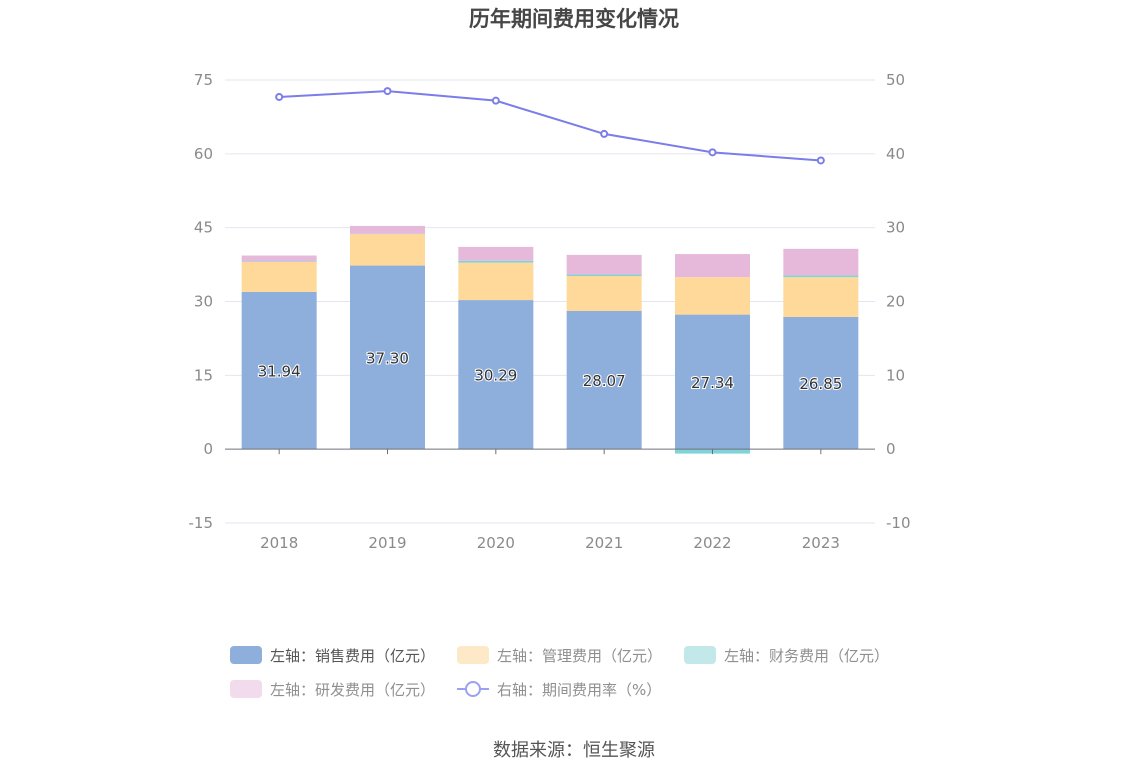 The image size is (1148, 776). What do you see at coordinates (700, 655) in the screenshot?
I see `legend-swatch-finance` at bounding box center [700, 655].